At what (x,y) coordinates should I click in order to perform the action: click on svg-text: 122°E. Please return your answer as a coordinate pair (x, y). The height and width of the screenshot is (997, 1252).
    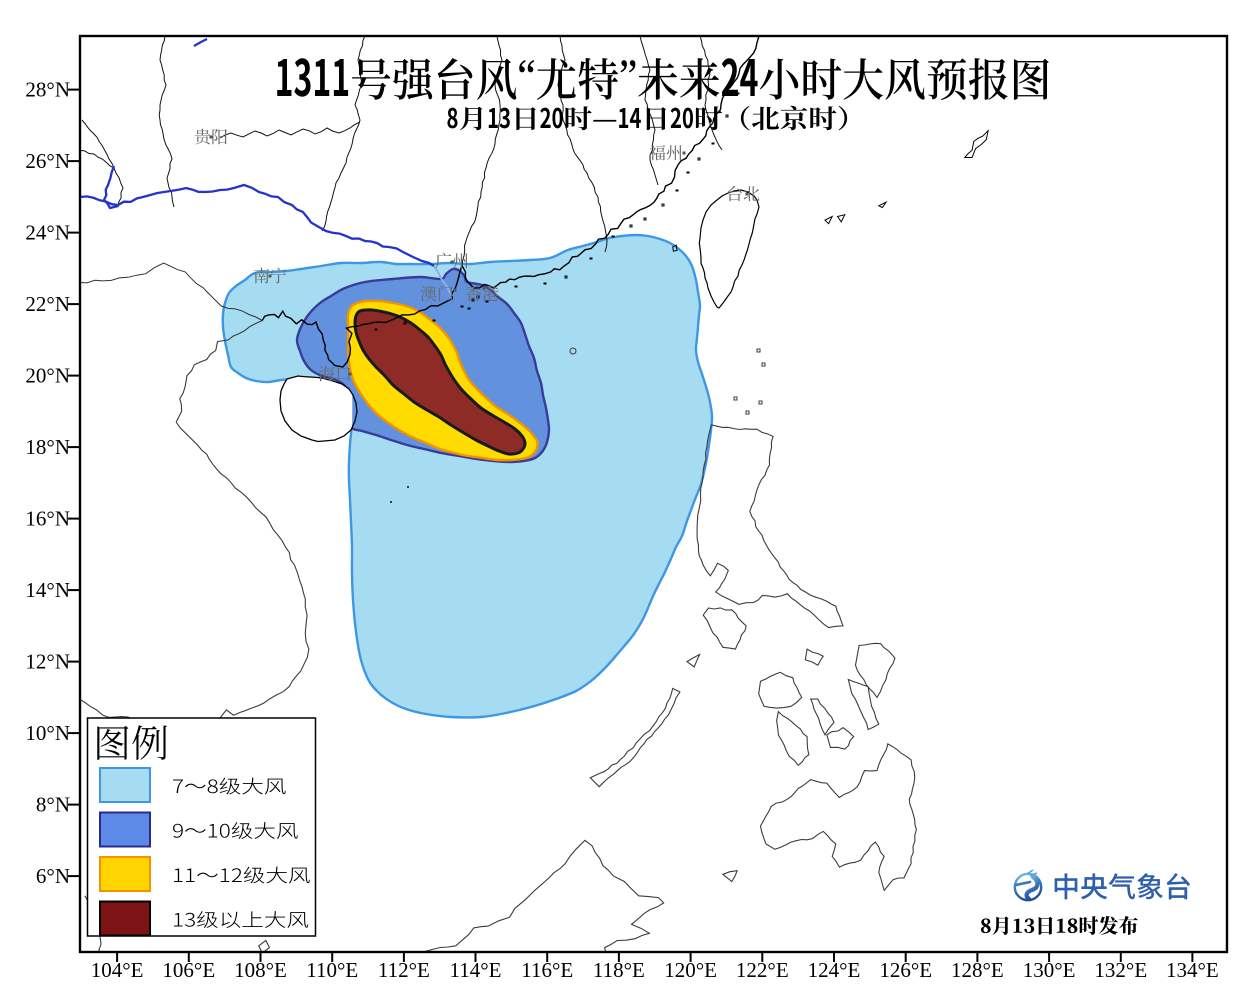
    Looking at the image, I should click on (762, 970).